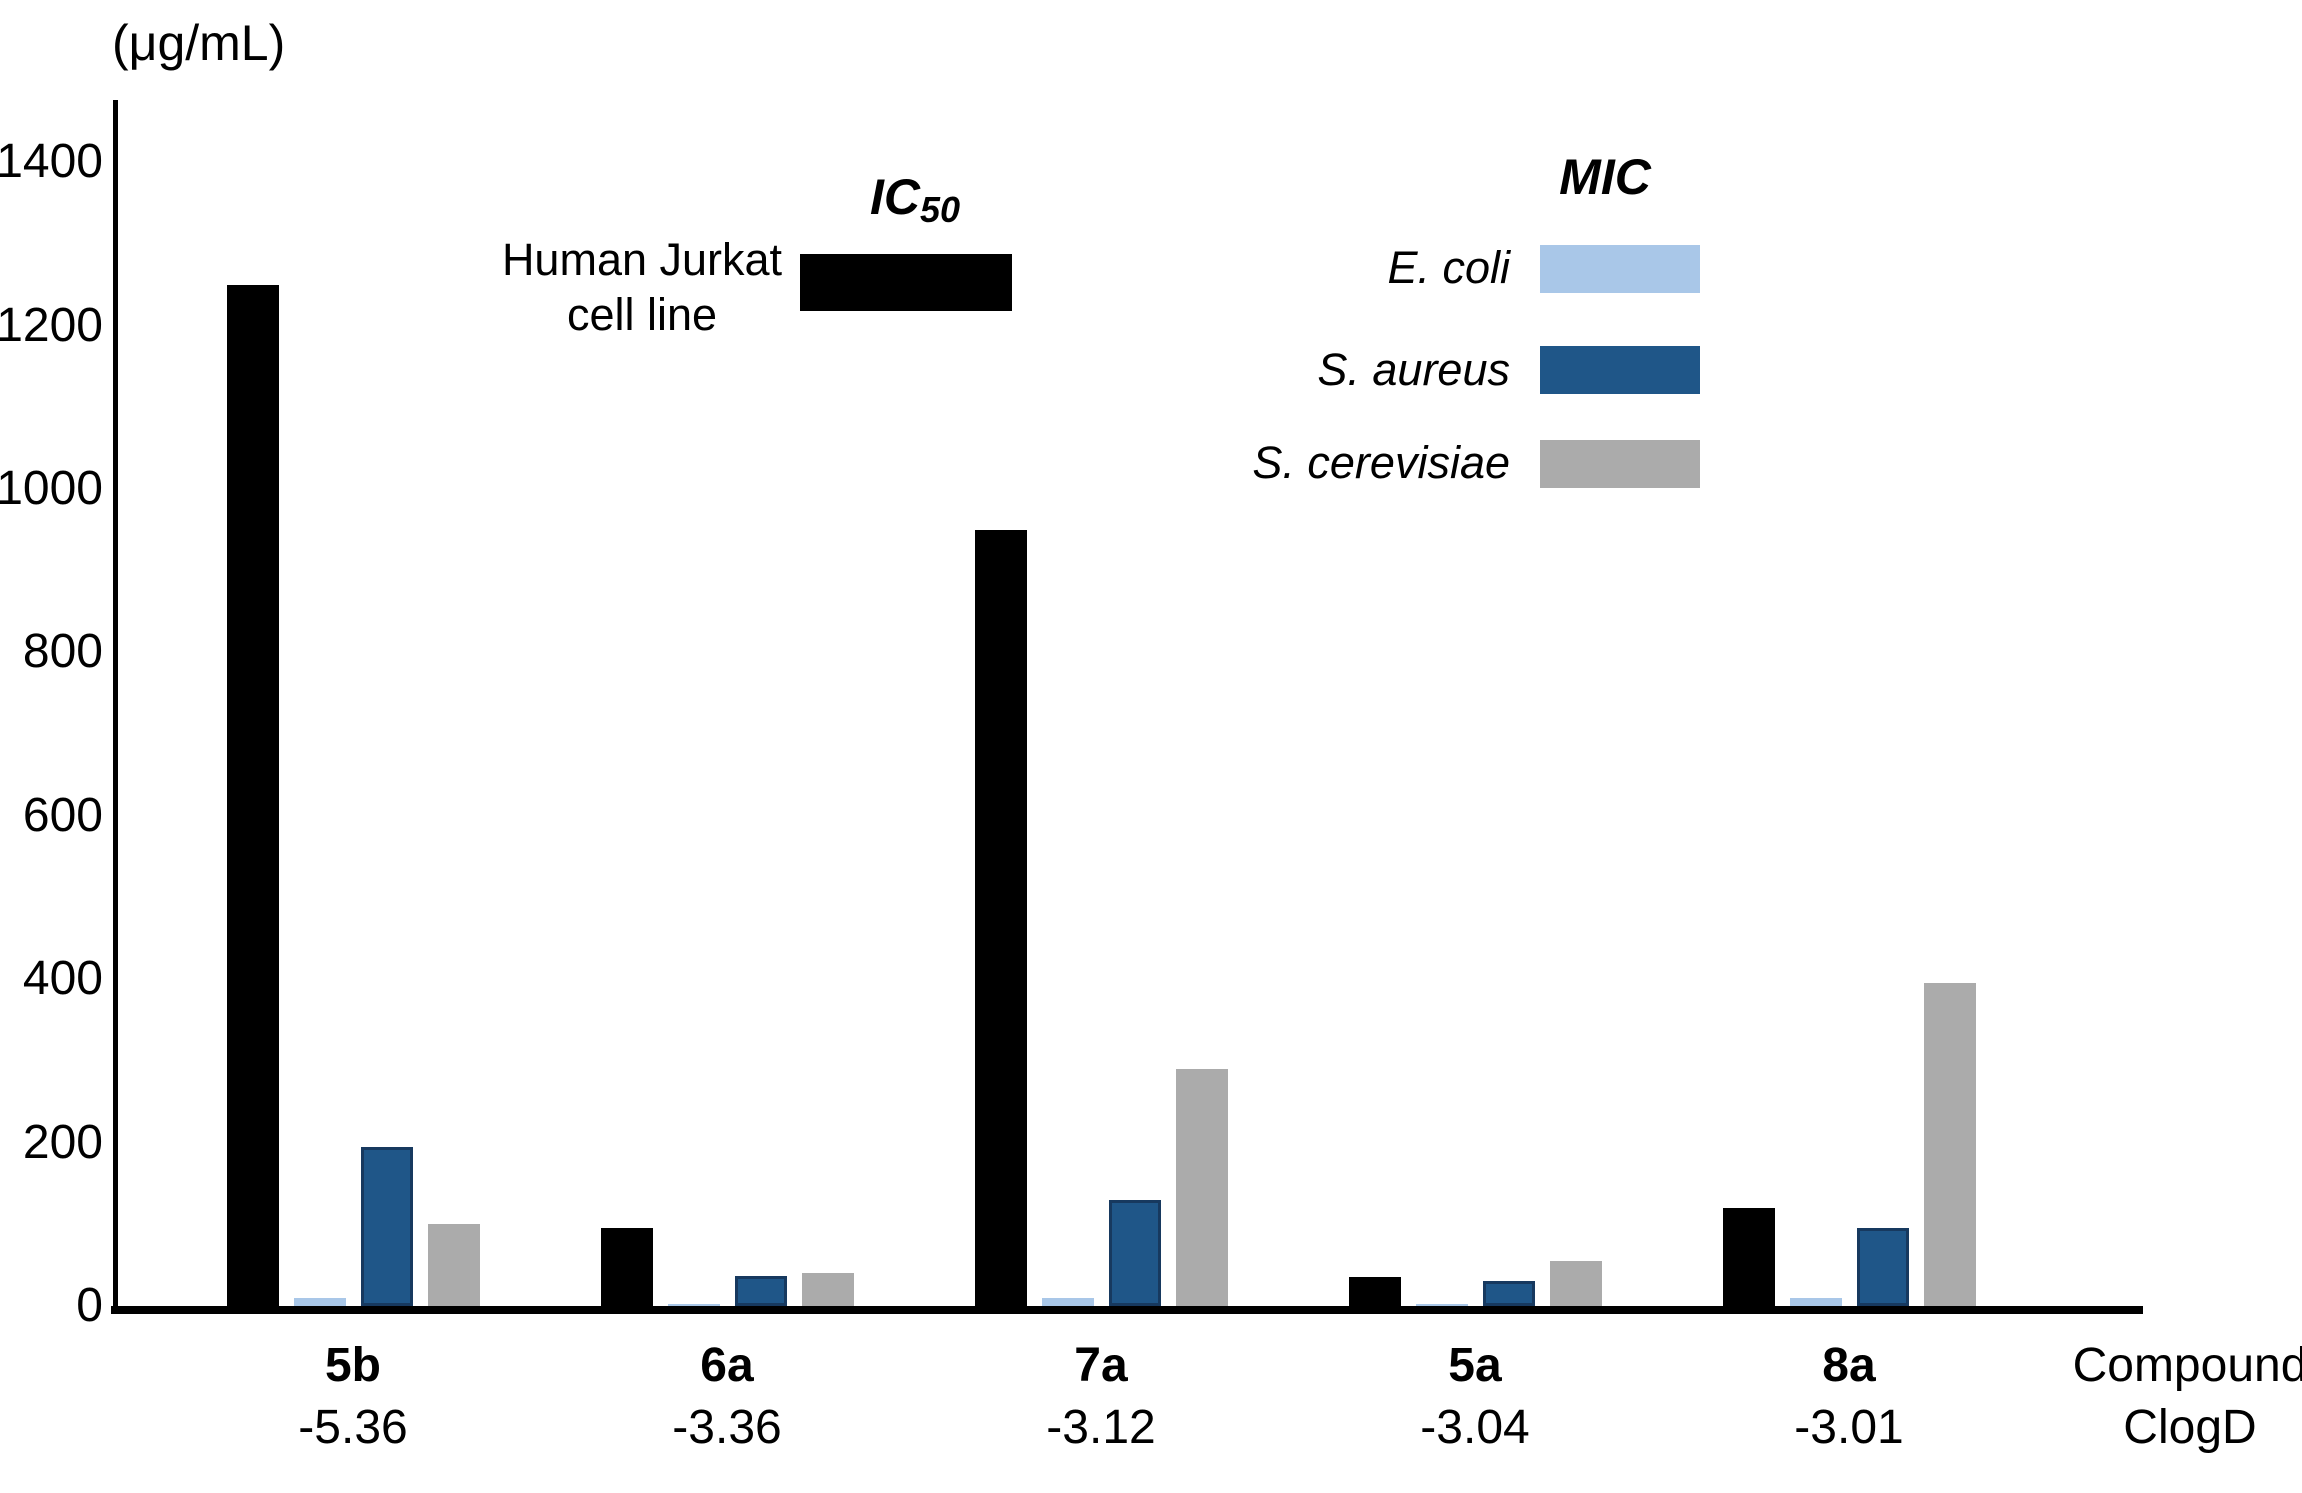 The height and width of the screenshot is (1493, 2302). Describe the element at coordinates (1620, 269) in the screenshot. I see `legend-mic-swatch-e-coli` at that location.